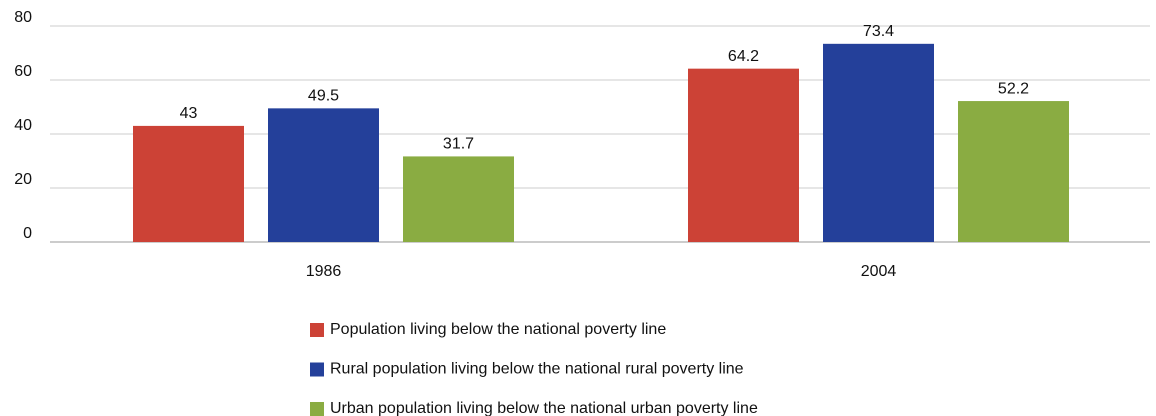 The image size is (1156, 416). What do you see at coordinates (1013, 88) in the screenshot?
I see `value-label: 52.2` at bounding box center [1013, 88].